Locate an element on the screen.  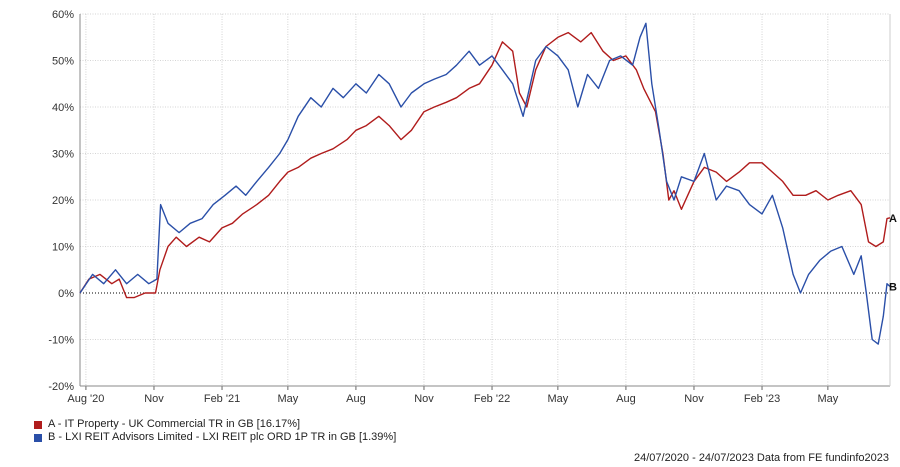
series-end-label-a: A is located at coordinates (893, 219).